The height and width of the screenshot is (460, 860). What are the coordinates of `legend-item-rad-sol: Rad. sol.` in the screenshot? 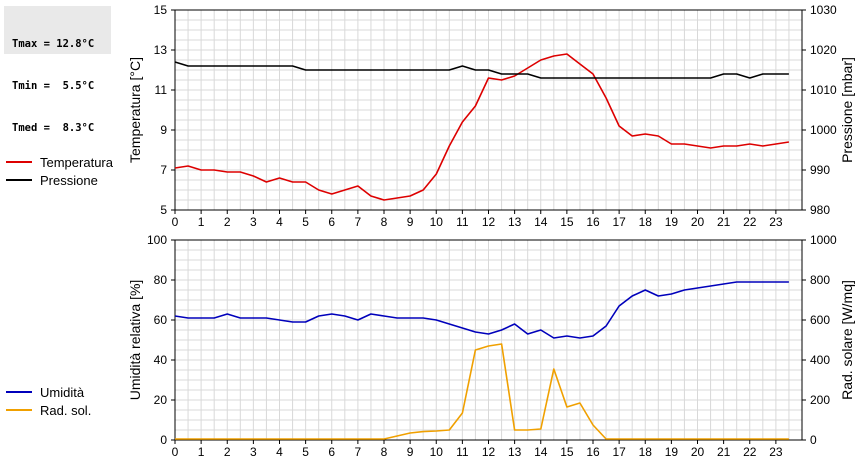 It's located at (48, 410).